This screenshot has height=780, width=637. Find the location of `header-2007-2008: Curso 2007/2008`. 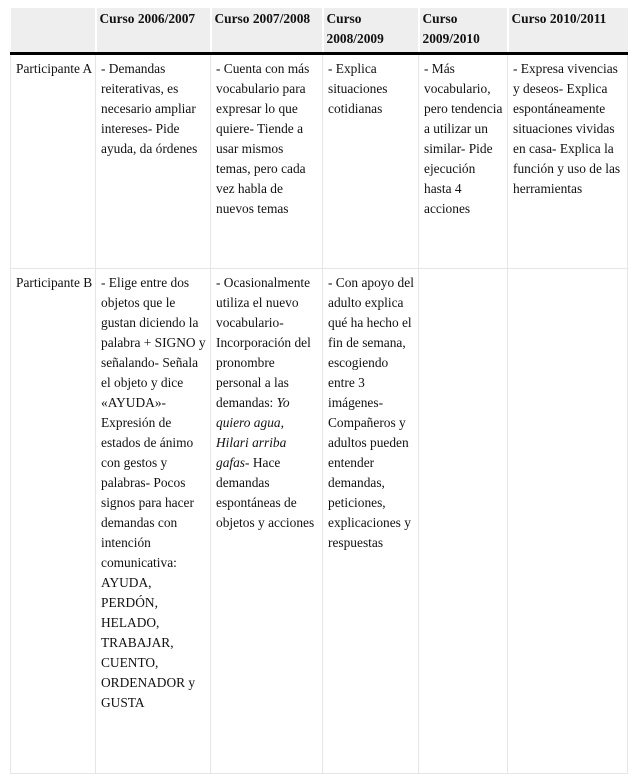

header-2007-2008: Curso 2007/2008 is located at coordinates (266, 31).